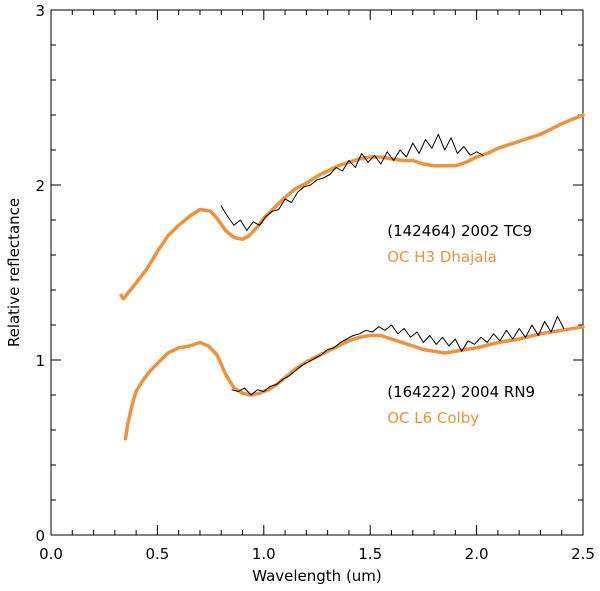  I want to click on x-tick-label: 0.5, so click(157, 554).